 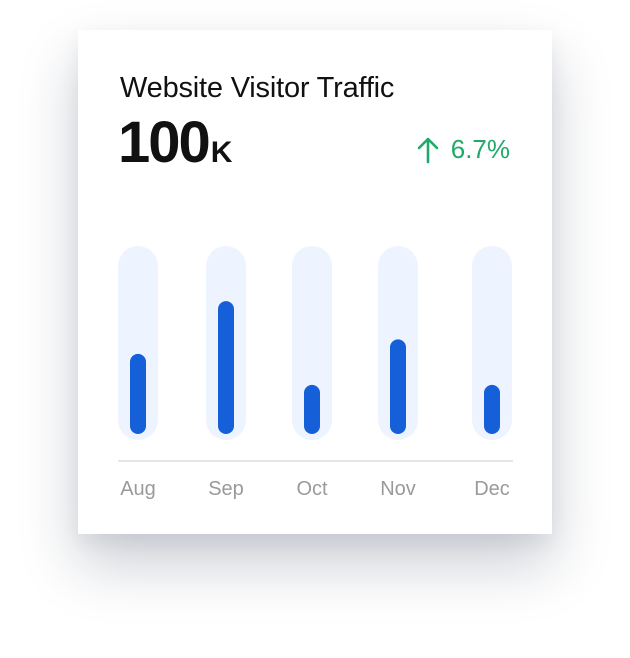 What do you see at coordinates (398, 386) in the screenshot?
I see `bar-nov` at bounding box center [398, 386].